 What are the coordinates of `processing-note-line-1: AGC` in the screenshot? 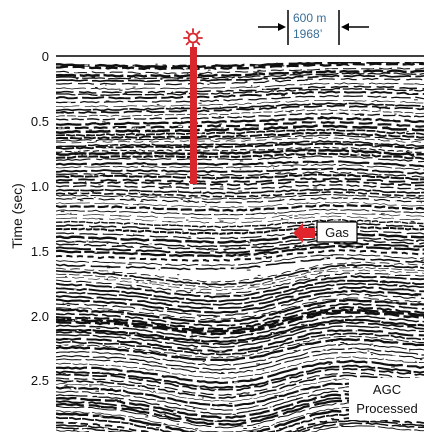 It's located at (387, 389).